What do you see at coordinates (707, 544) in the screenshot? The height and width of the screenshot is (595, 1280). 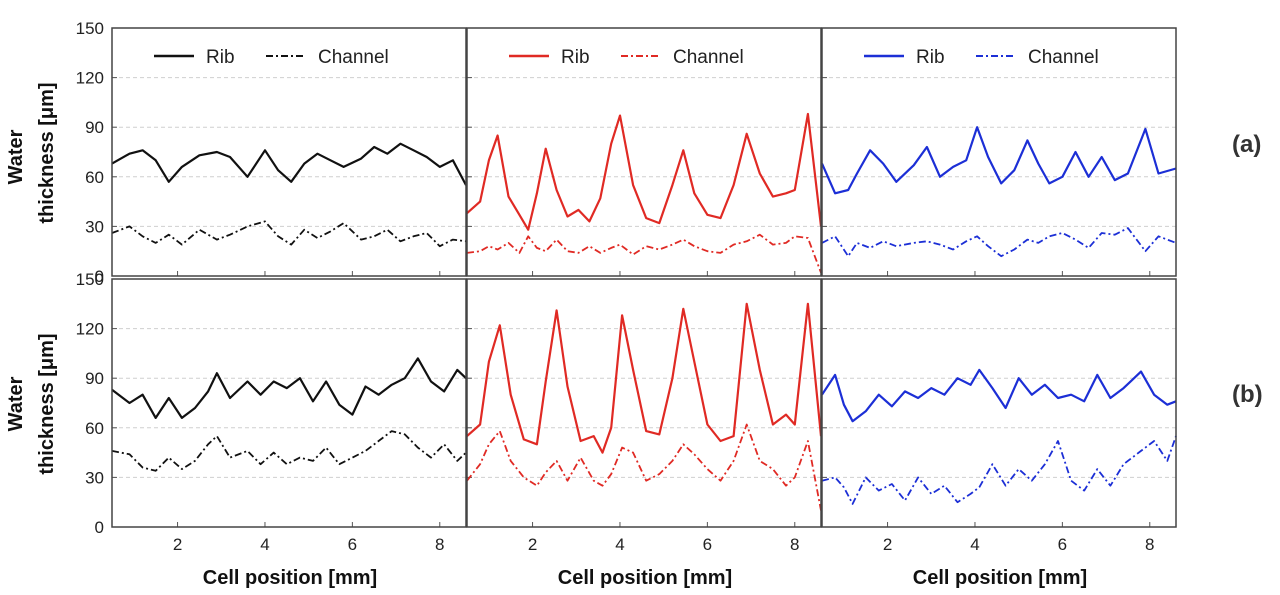 I see `xtick-label-rb-c2-6: 6` at bounding box center [707, 544].